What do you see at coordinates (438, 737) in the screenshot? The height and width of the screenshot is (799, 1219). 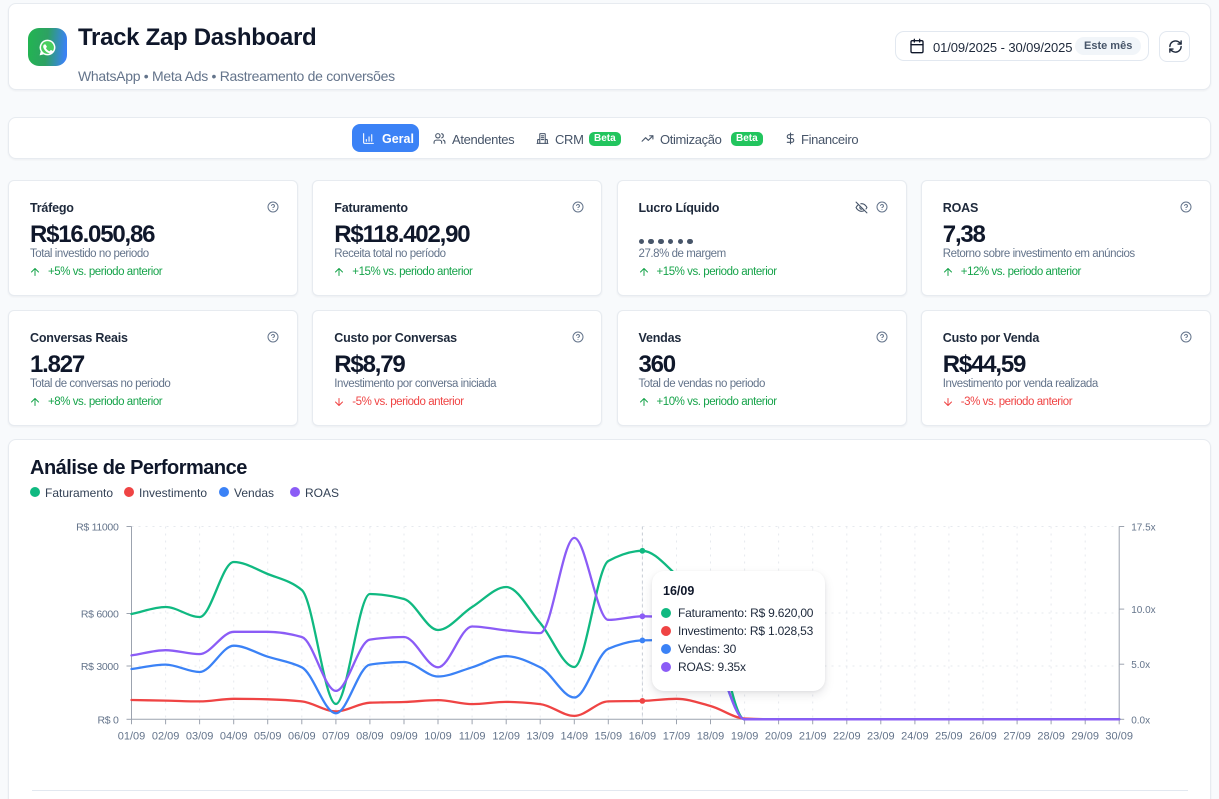 I see `svg-text: 10/09` at bounding box center [438, 737].